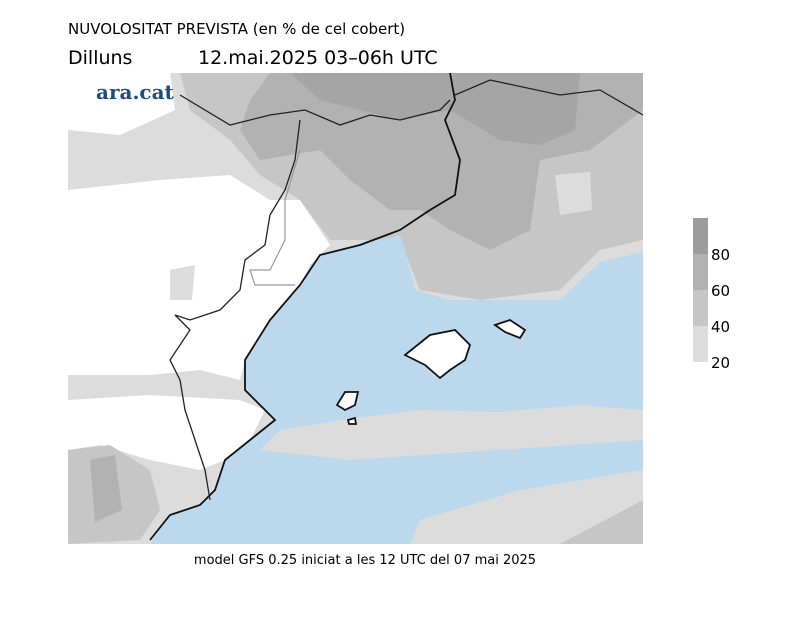 Image resolution: width=800 pixels, height=617 pixels. I want to click on day-label: Dilluns, so click(100, 58).